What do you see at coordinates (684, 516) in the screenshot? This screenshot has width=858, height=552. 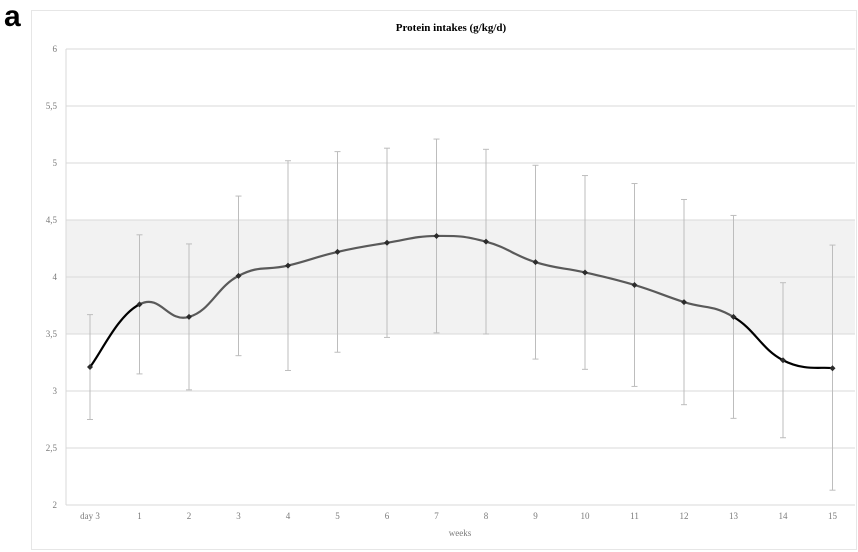 I see `x-tick-label: 12` at bounding box center [684, 516].